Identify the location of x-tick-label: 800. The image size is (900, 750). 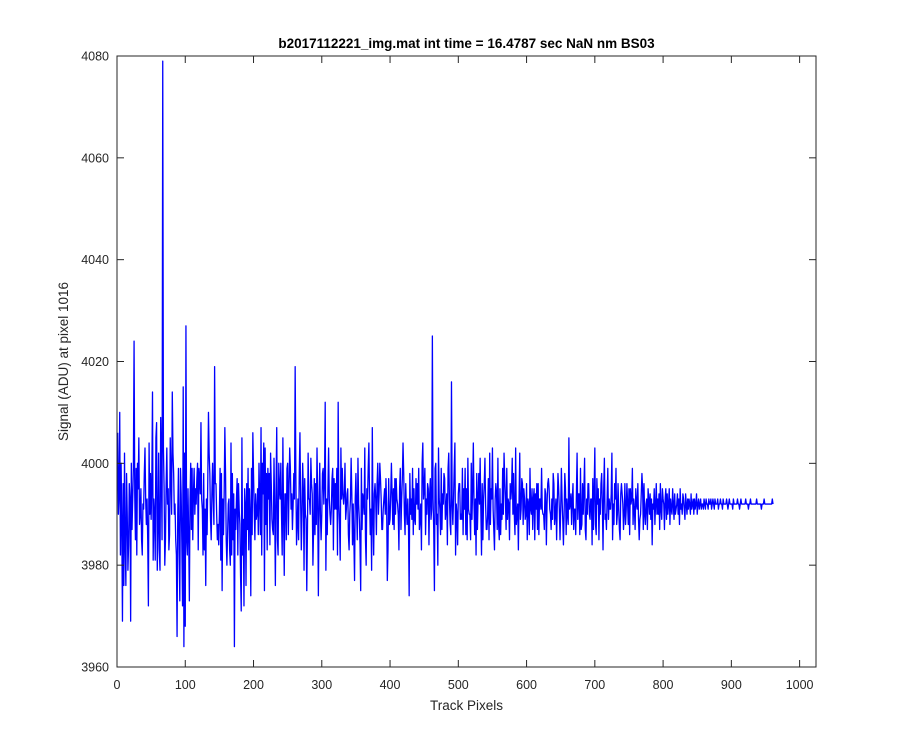
(663, 685).